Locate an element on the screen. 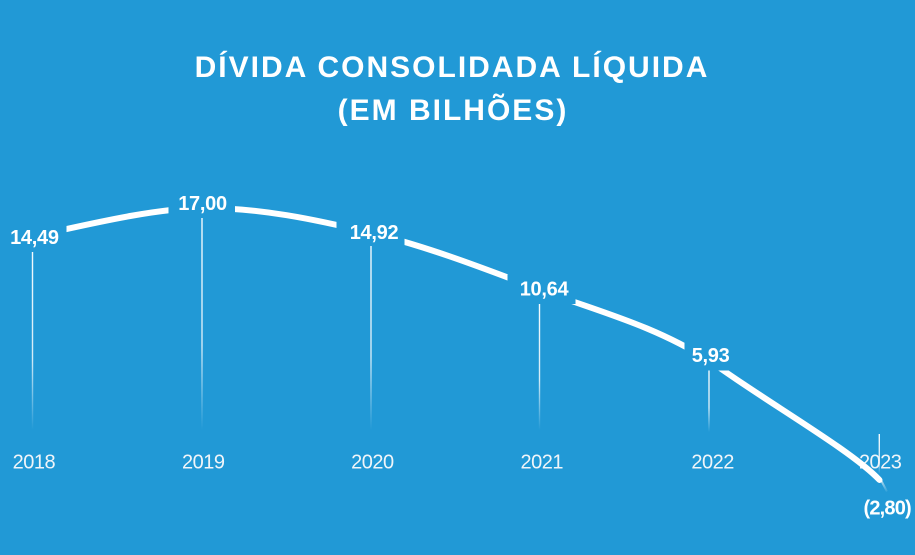  svg-text: 2022 is located at coordinates (712, 462).